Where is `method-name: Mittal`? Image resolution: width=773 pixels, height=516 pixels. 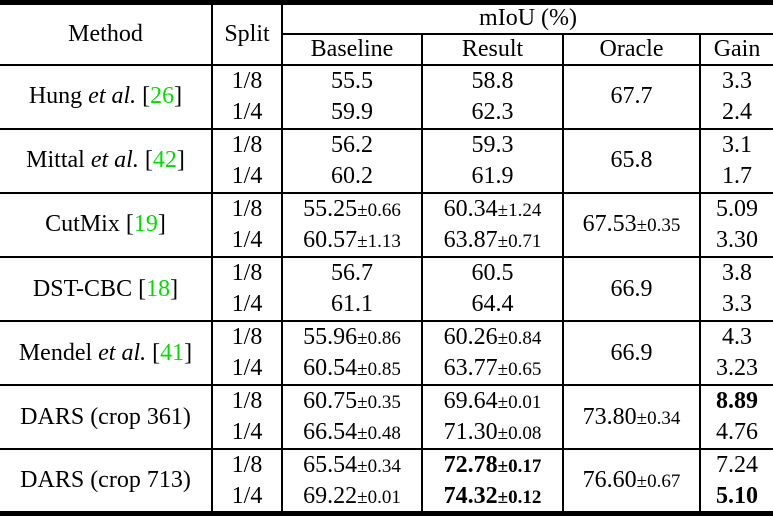 method-name: Mittal is located at coordinates (58, 160).